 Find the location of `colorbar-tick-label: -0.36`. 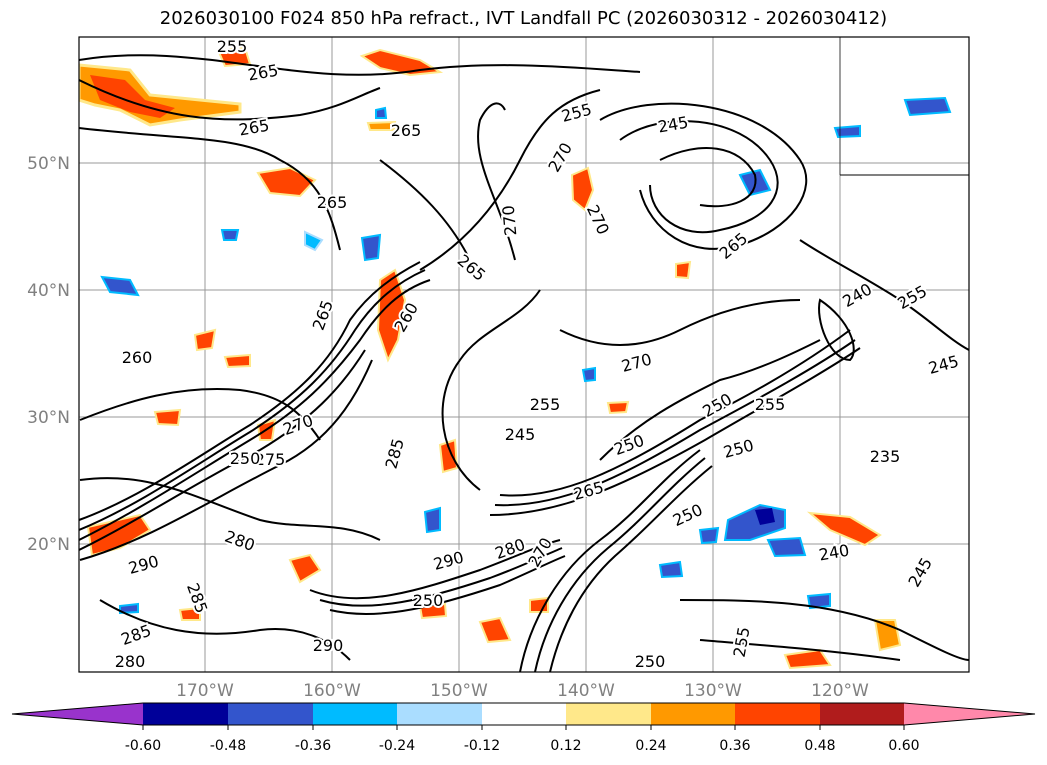

colorbar-tick-label: -0.36 is located at coordinates (313, 746).